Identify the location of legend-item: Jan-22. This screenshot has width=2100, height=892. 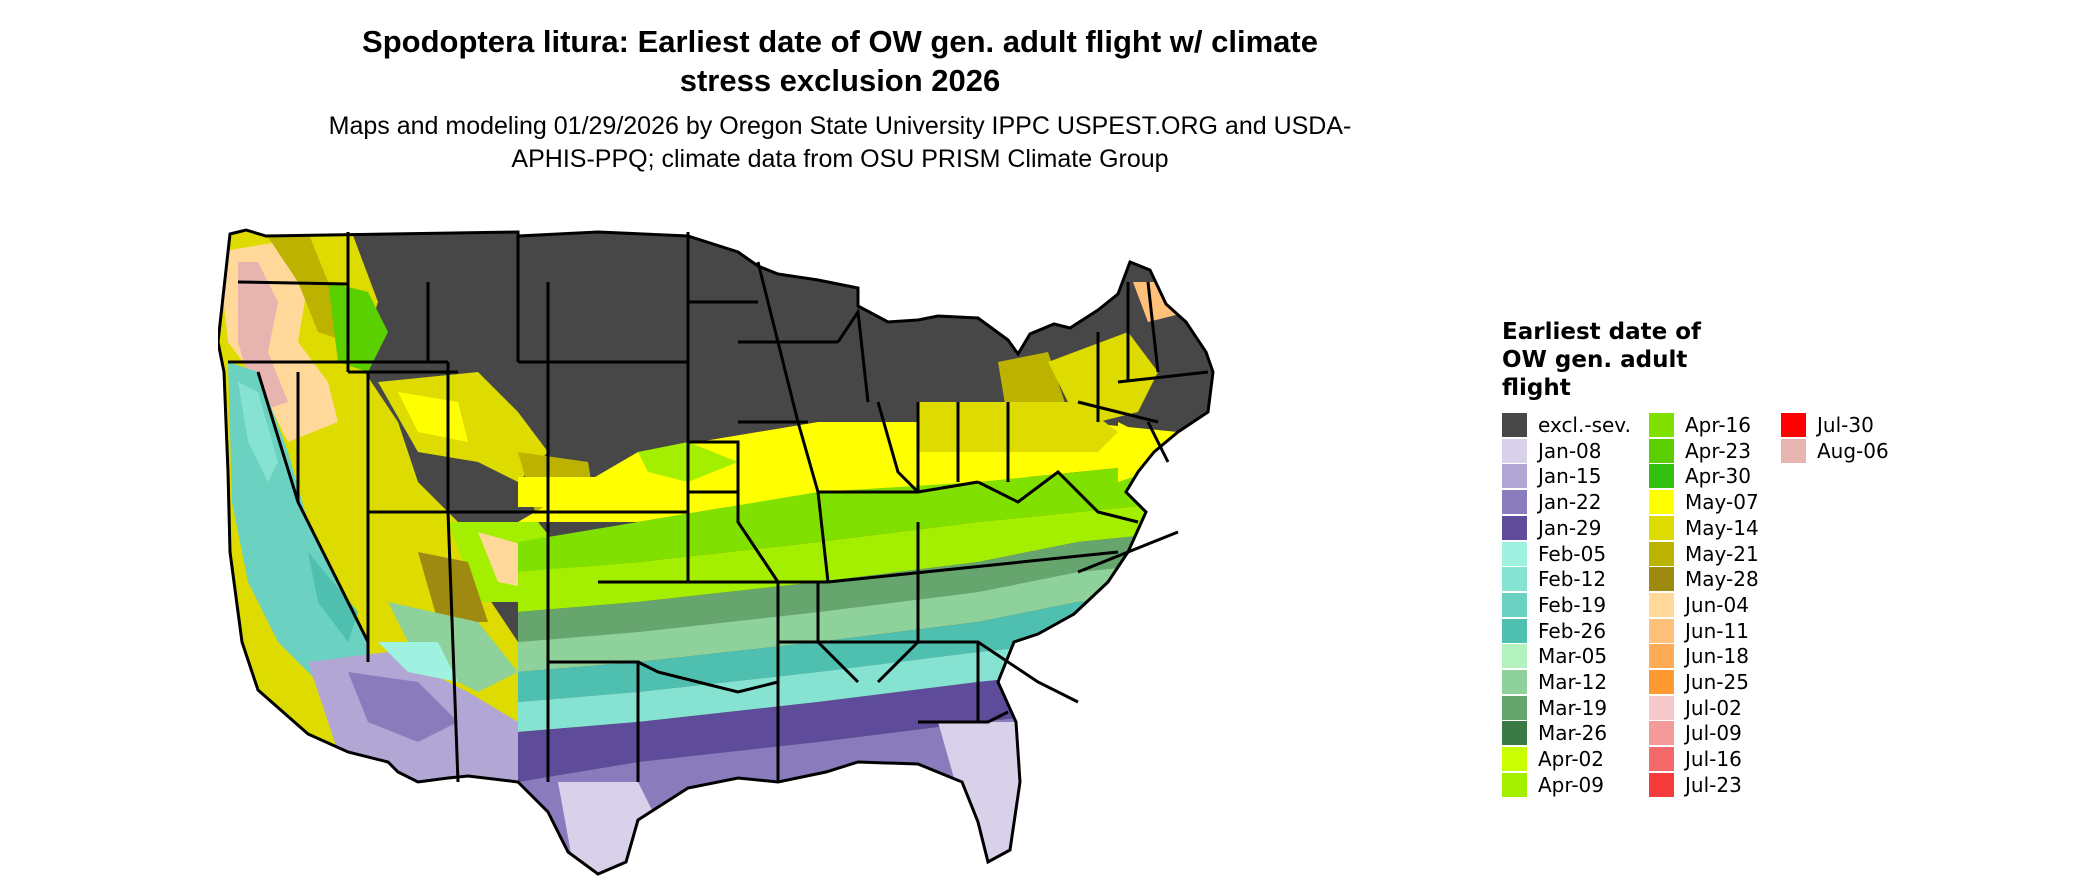
(1552, 502).